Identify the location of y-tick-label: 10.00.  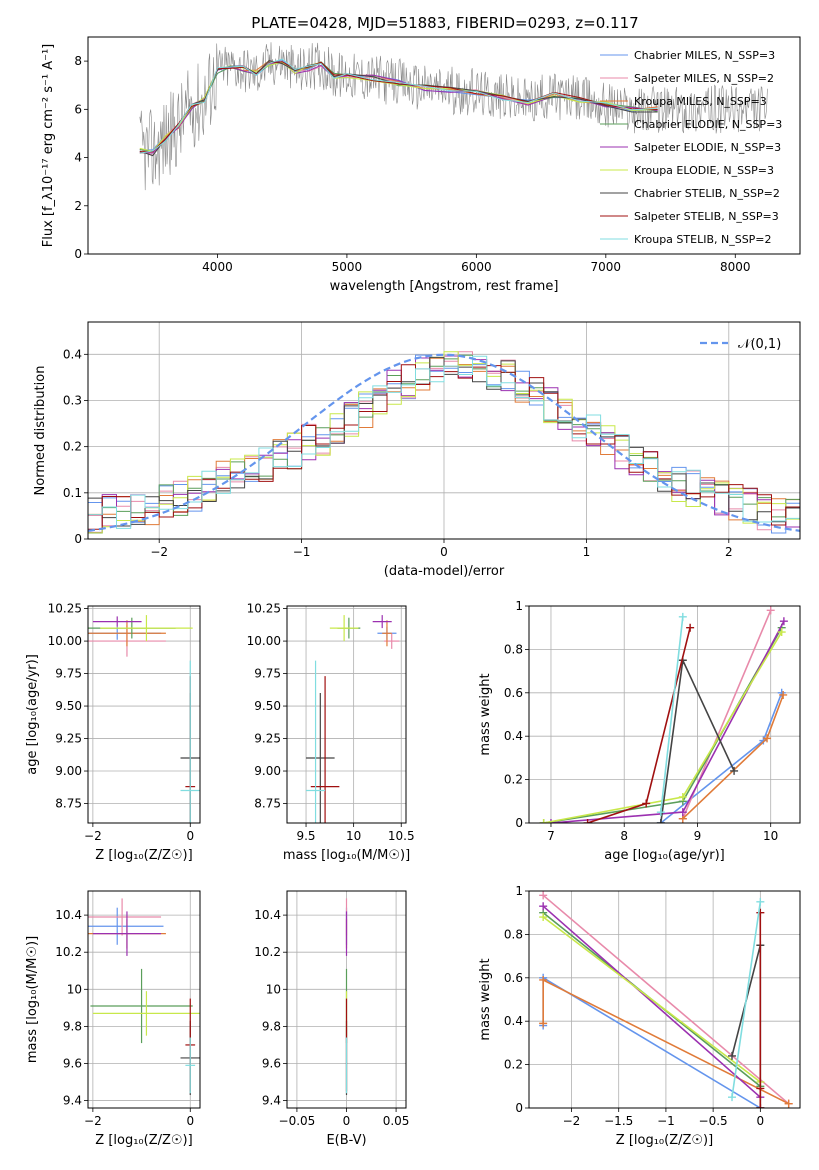
(65, 641).